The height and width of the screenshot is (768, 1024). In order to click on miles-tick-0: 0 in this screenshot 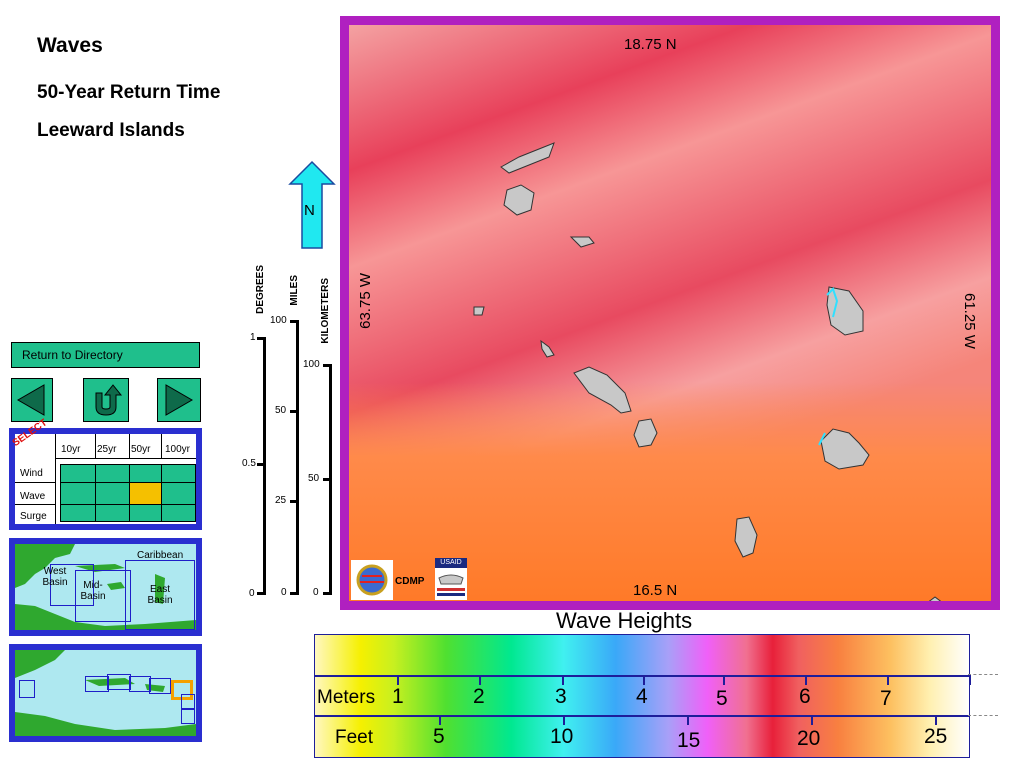, I will do `click(284, 592)`.